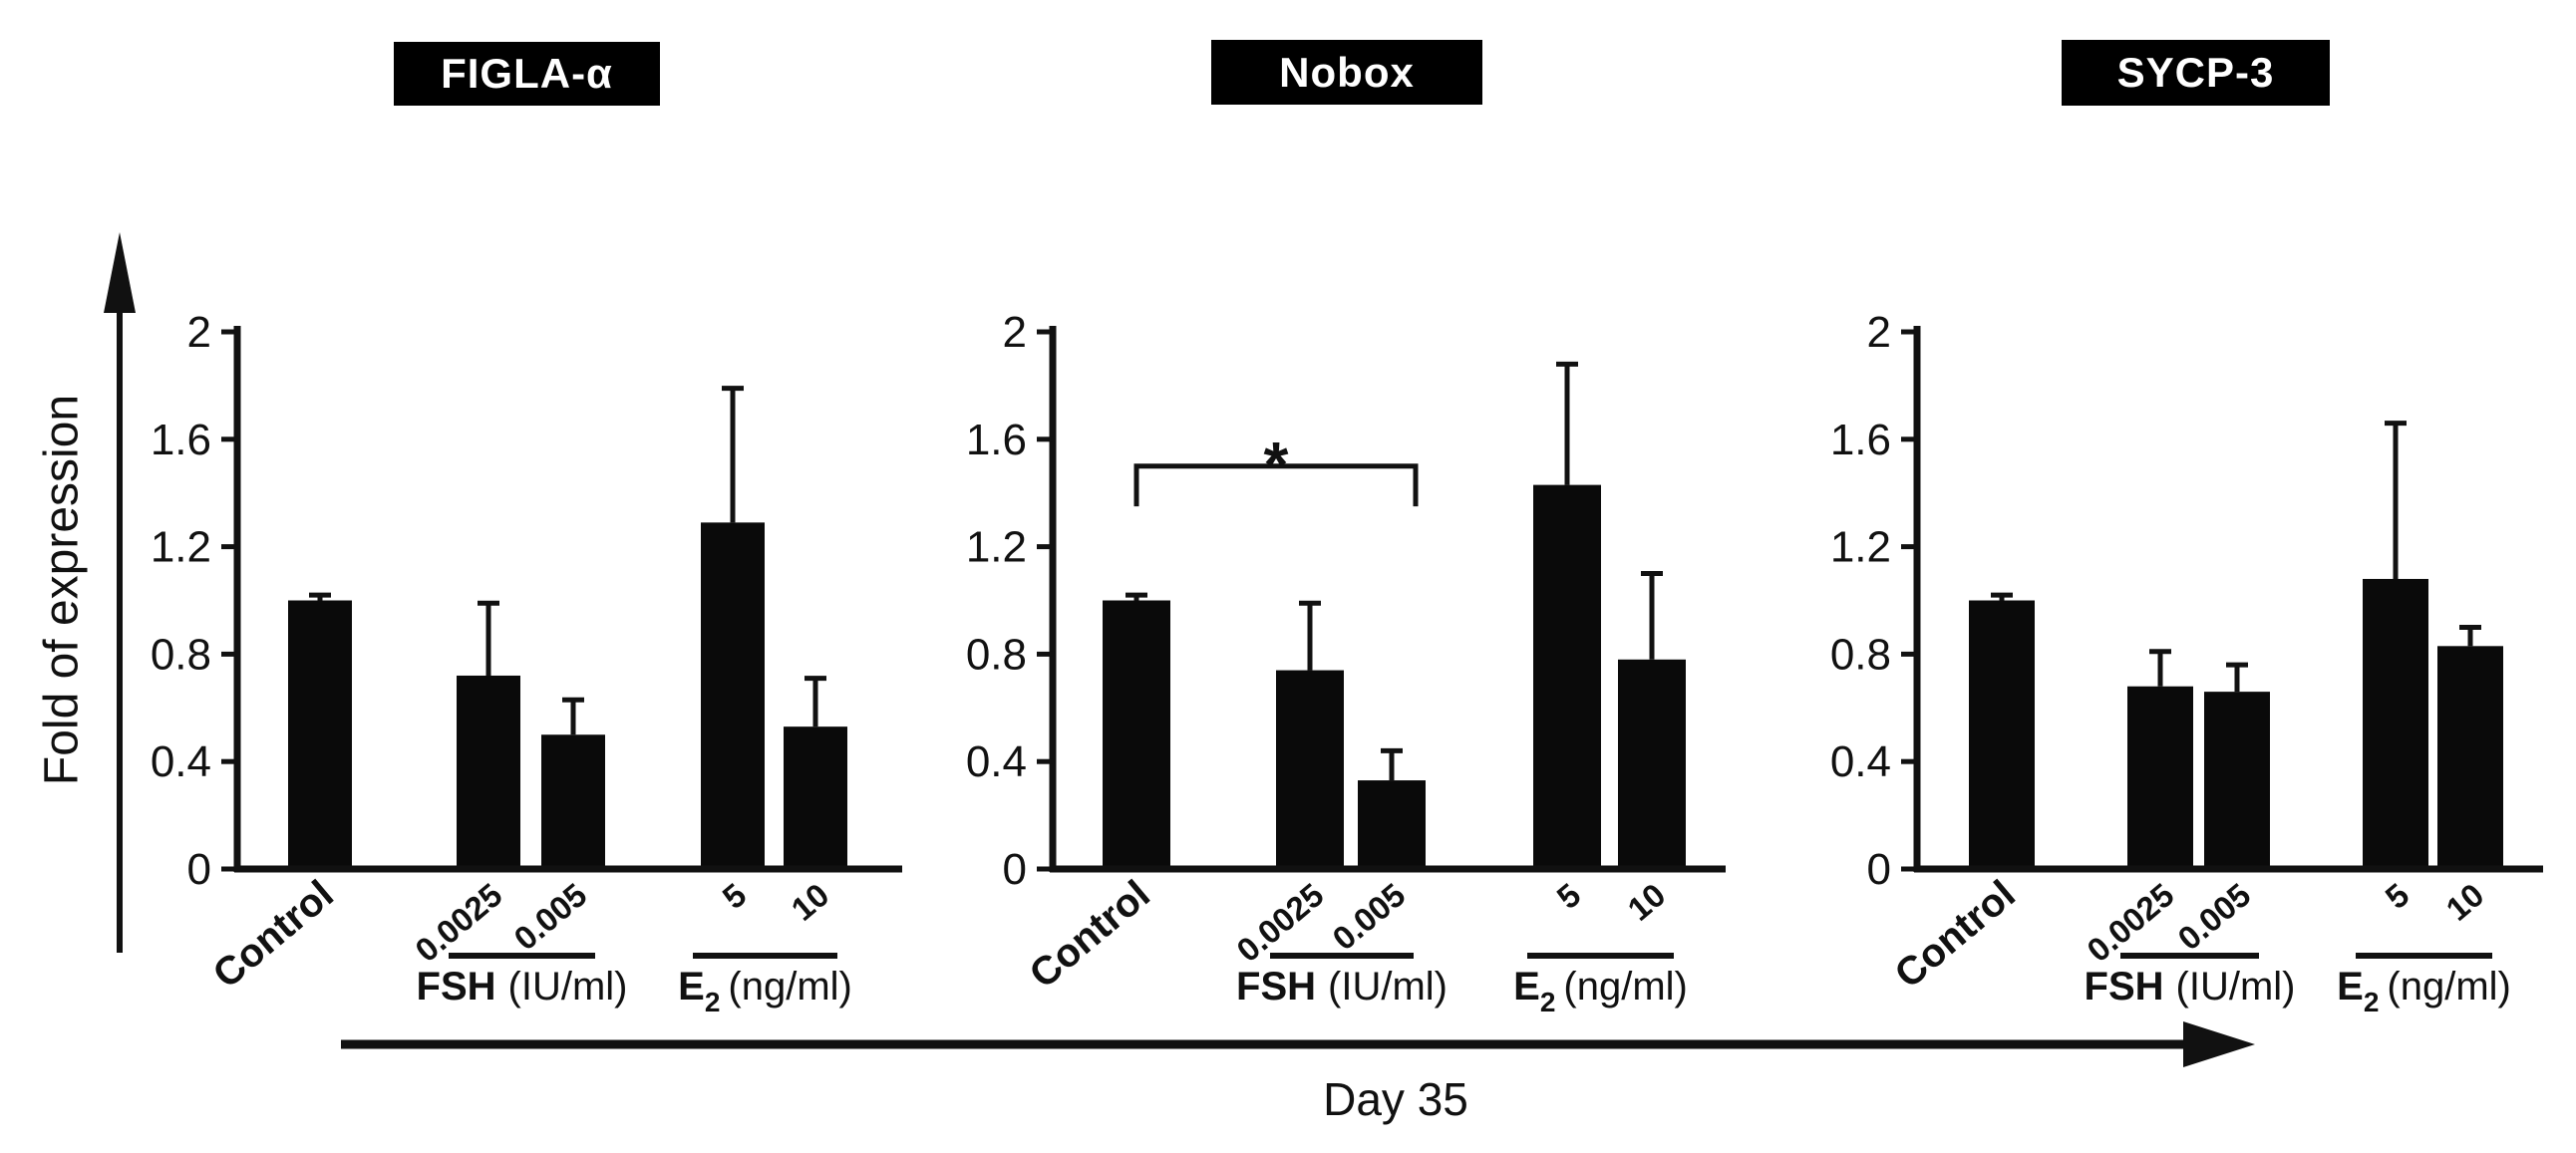  What do you see at coordinates (62, 590) in the screenshot?
I see `y-axis-label: Fold of expression` at bounding box center [62, 590].